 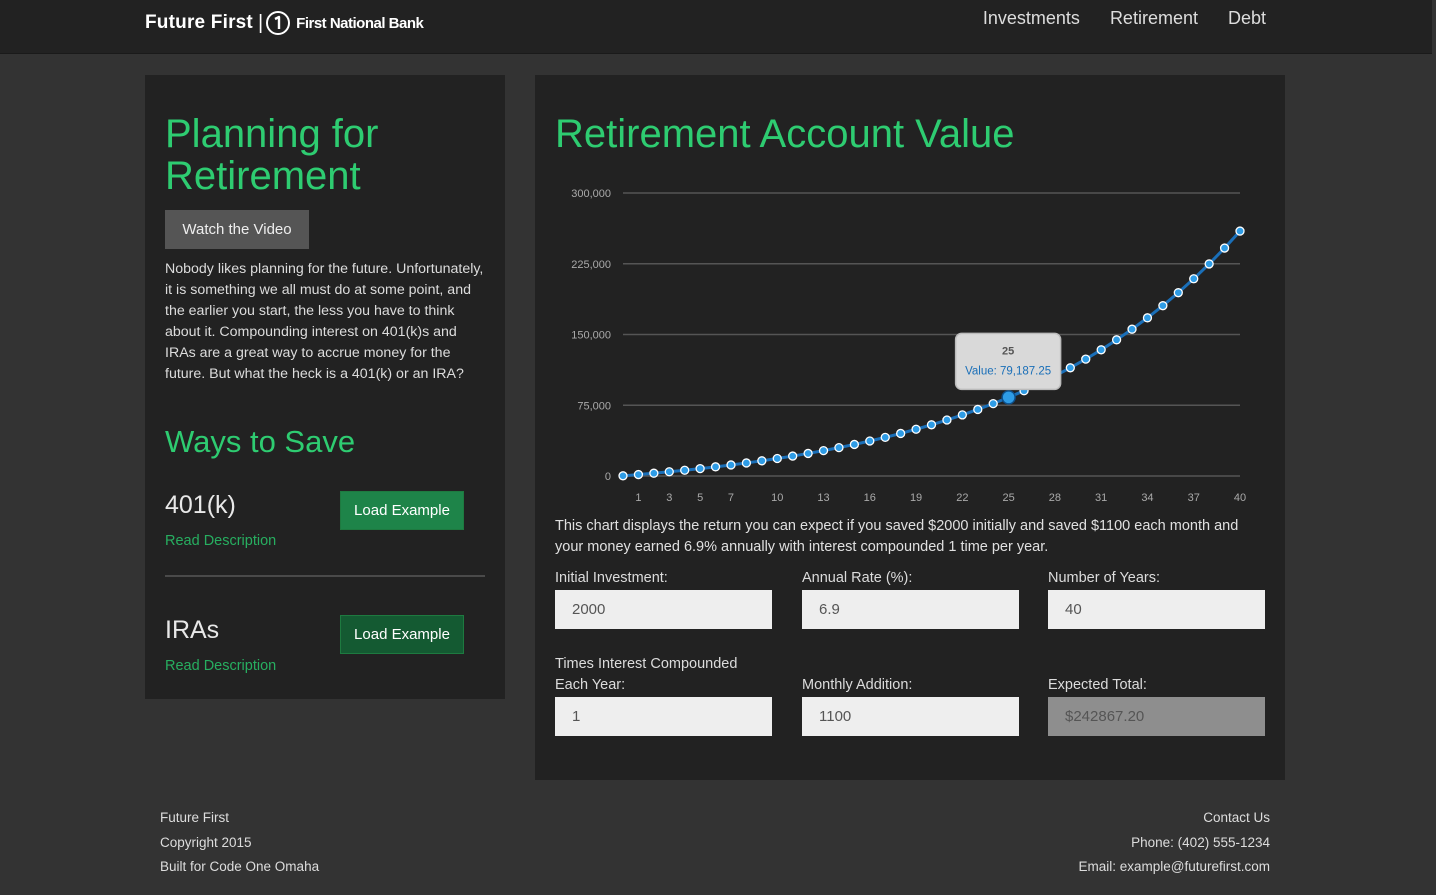 What do you see at coordinates (700, 498) in the screenshot?
I see `x-tick-label: 5` at bounding box center [700, 498].